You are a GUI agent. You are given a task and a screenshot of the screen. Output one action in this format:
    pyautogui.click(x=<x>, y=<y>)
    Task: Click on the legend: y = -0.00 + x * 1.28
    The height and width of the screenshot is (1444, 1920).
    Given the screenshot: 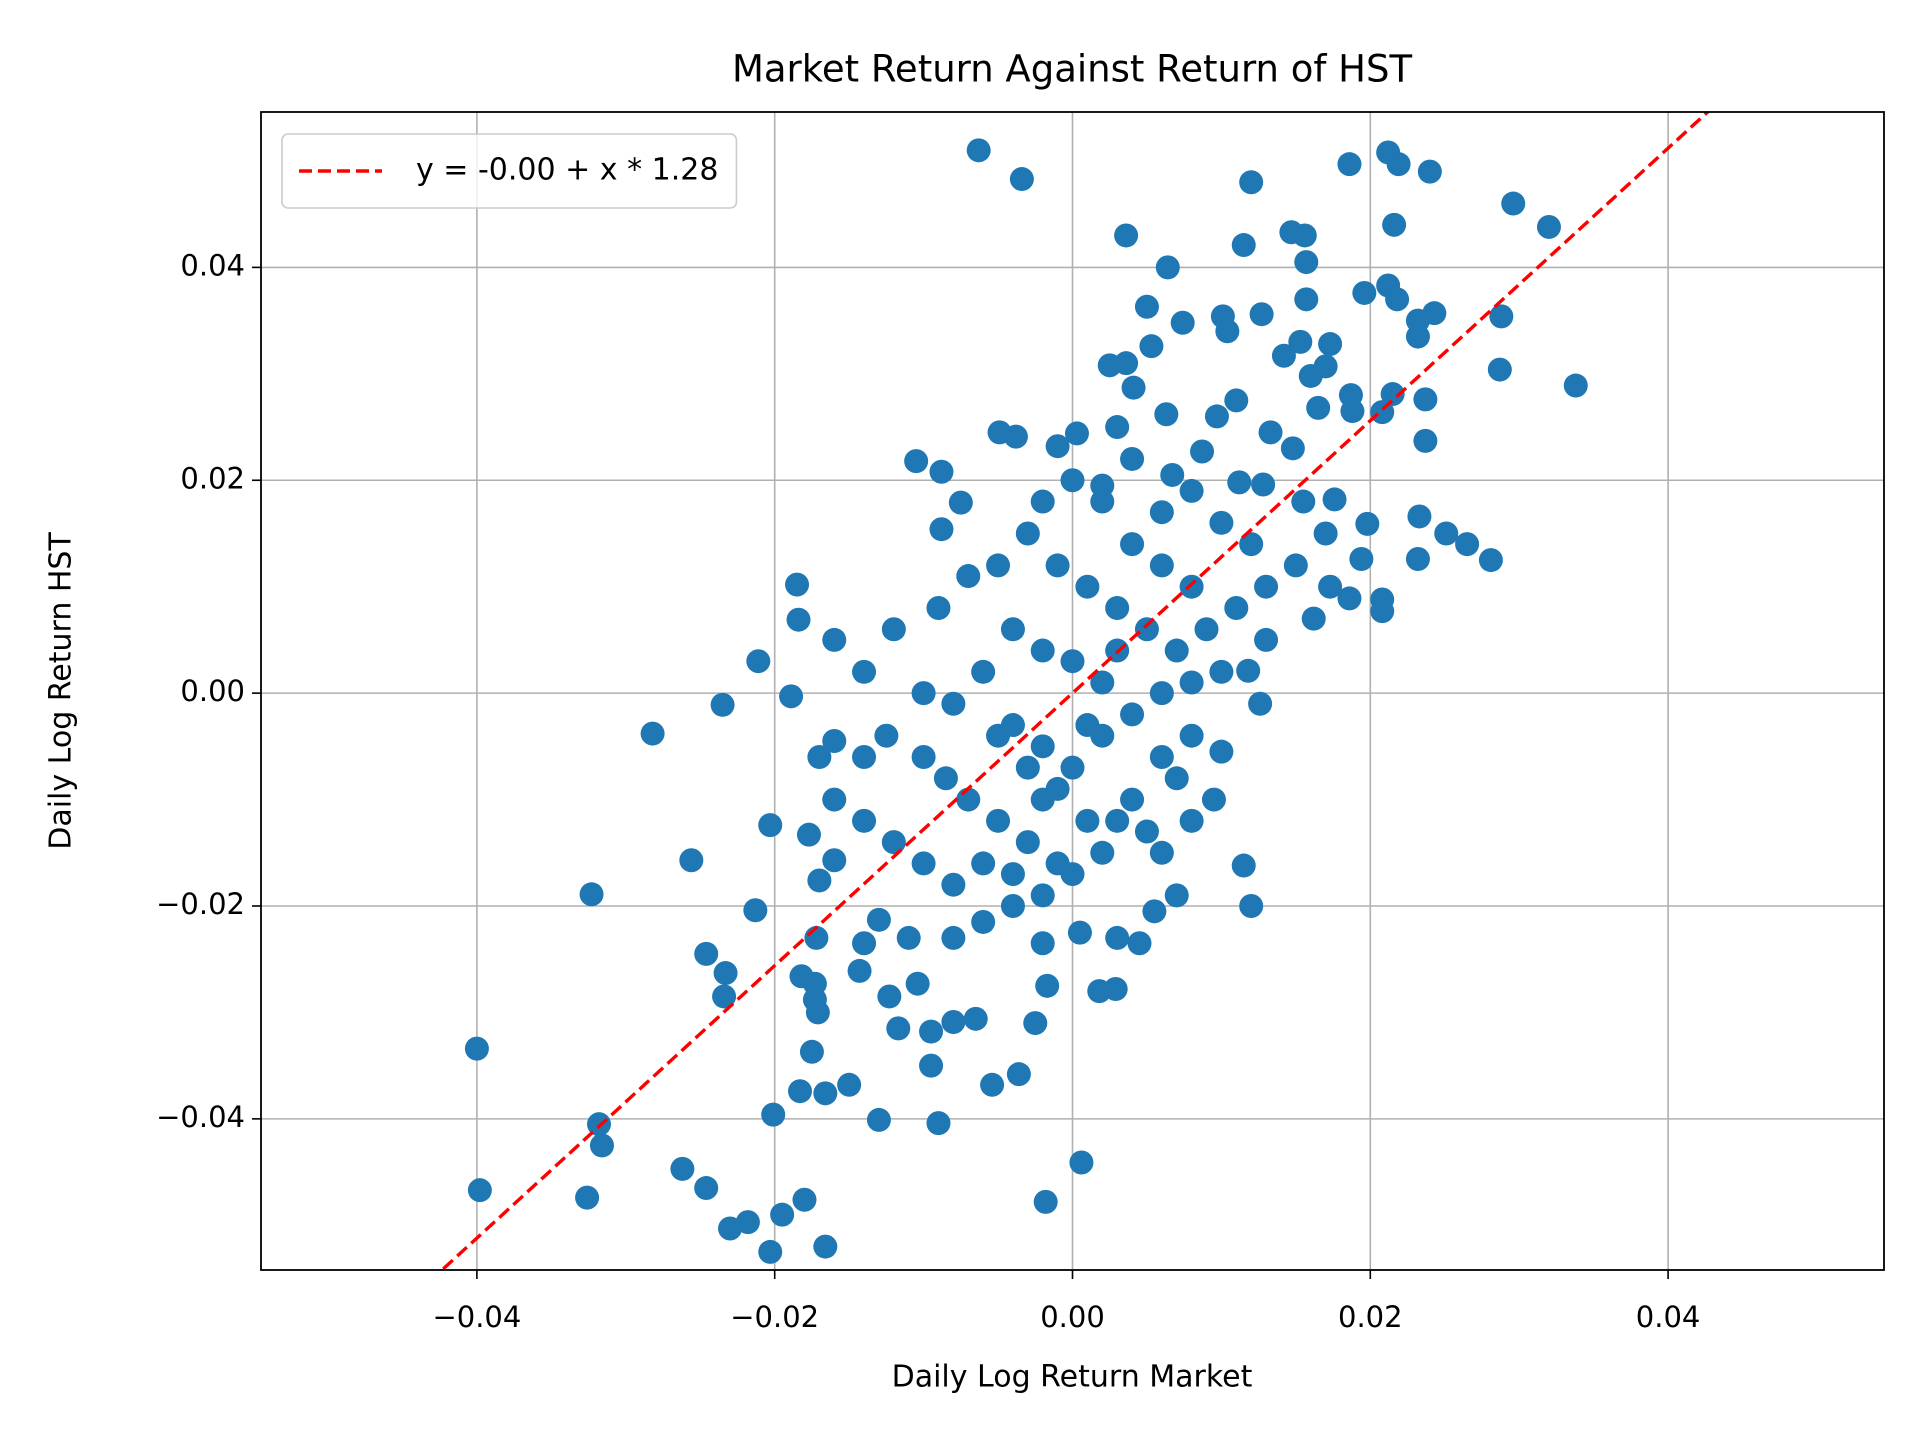 What is the action you would take?
    pyautogui.click(x=509, y=171)
    